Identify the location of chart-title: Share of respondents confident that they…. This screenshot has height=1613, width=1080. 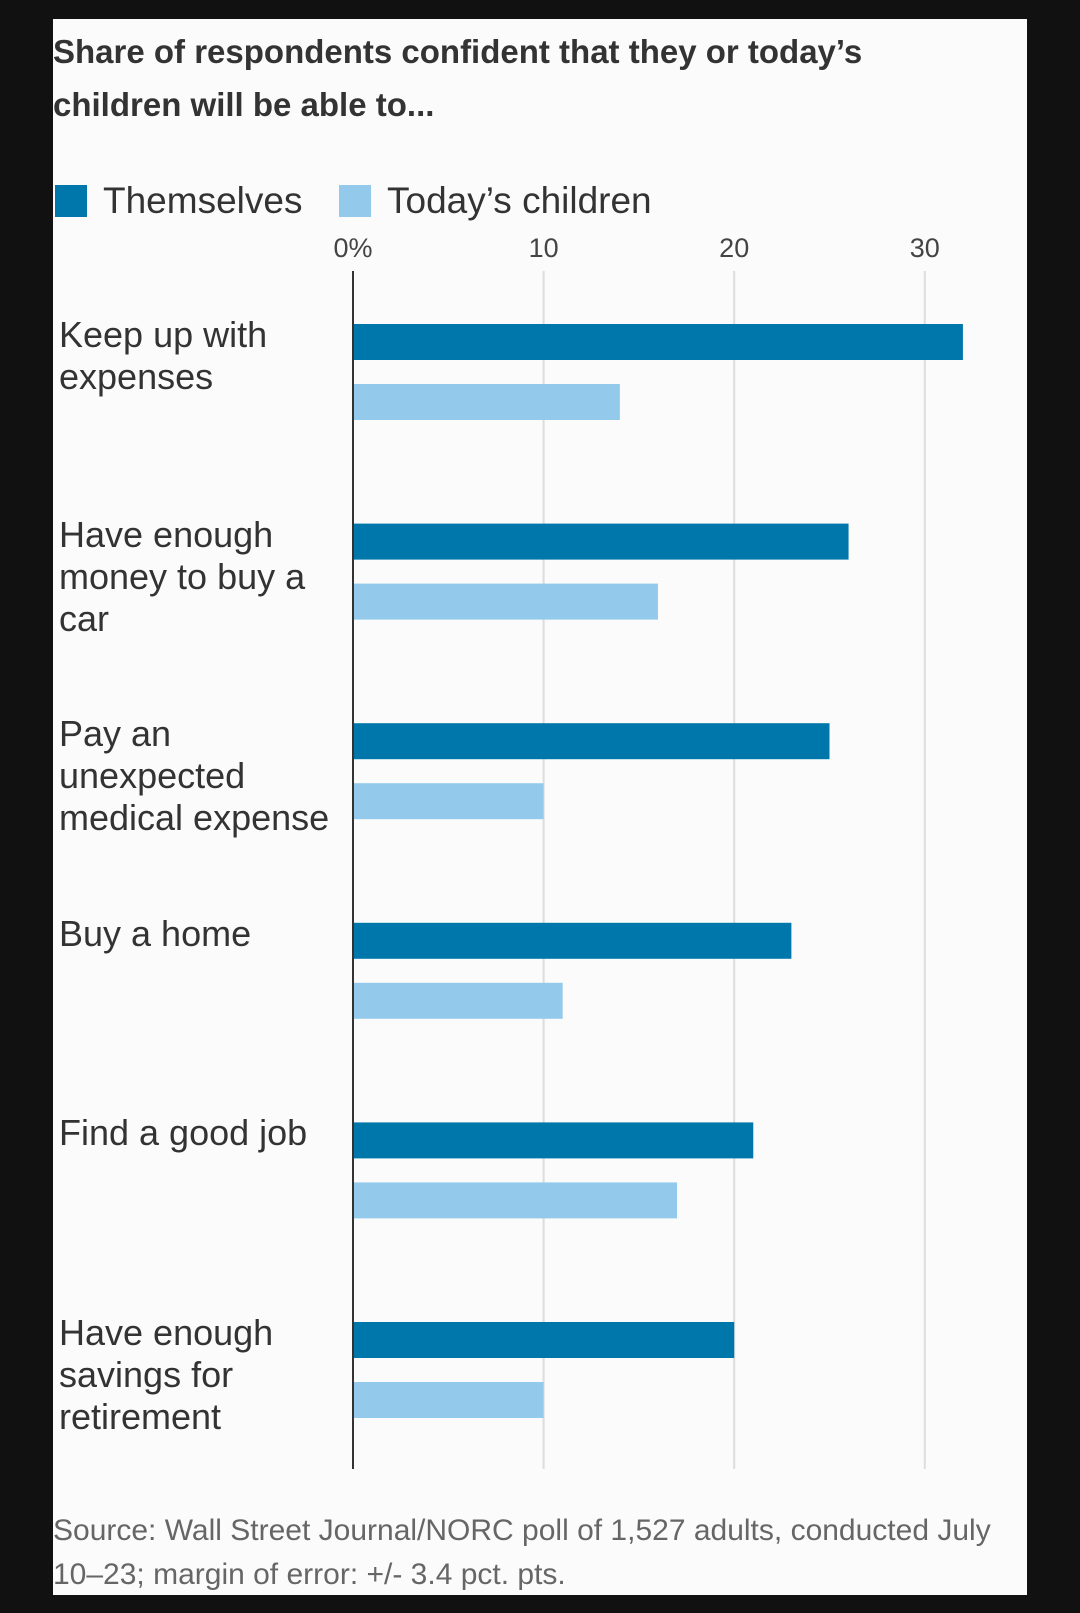
(458, 78).